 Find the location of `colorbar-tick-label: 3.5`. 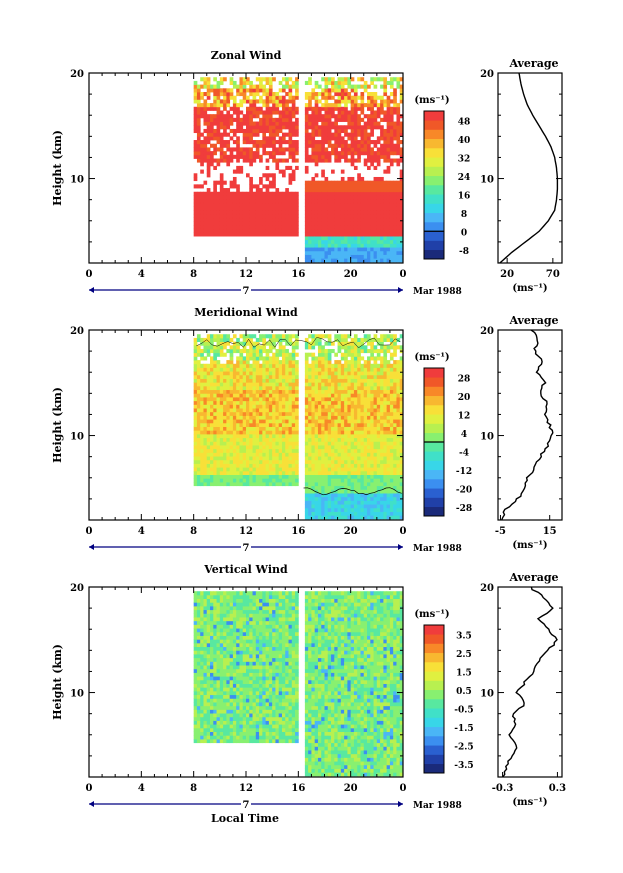

colorbar-tick-label: 3.5 is located at coordinates (464, 636).